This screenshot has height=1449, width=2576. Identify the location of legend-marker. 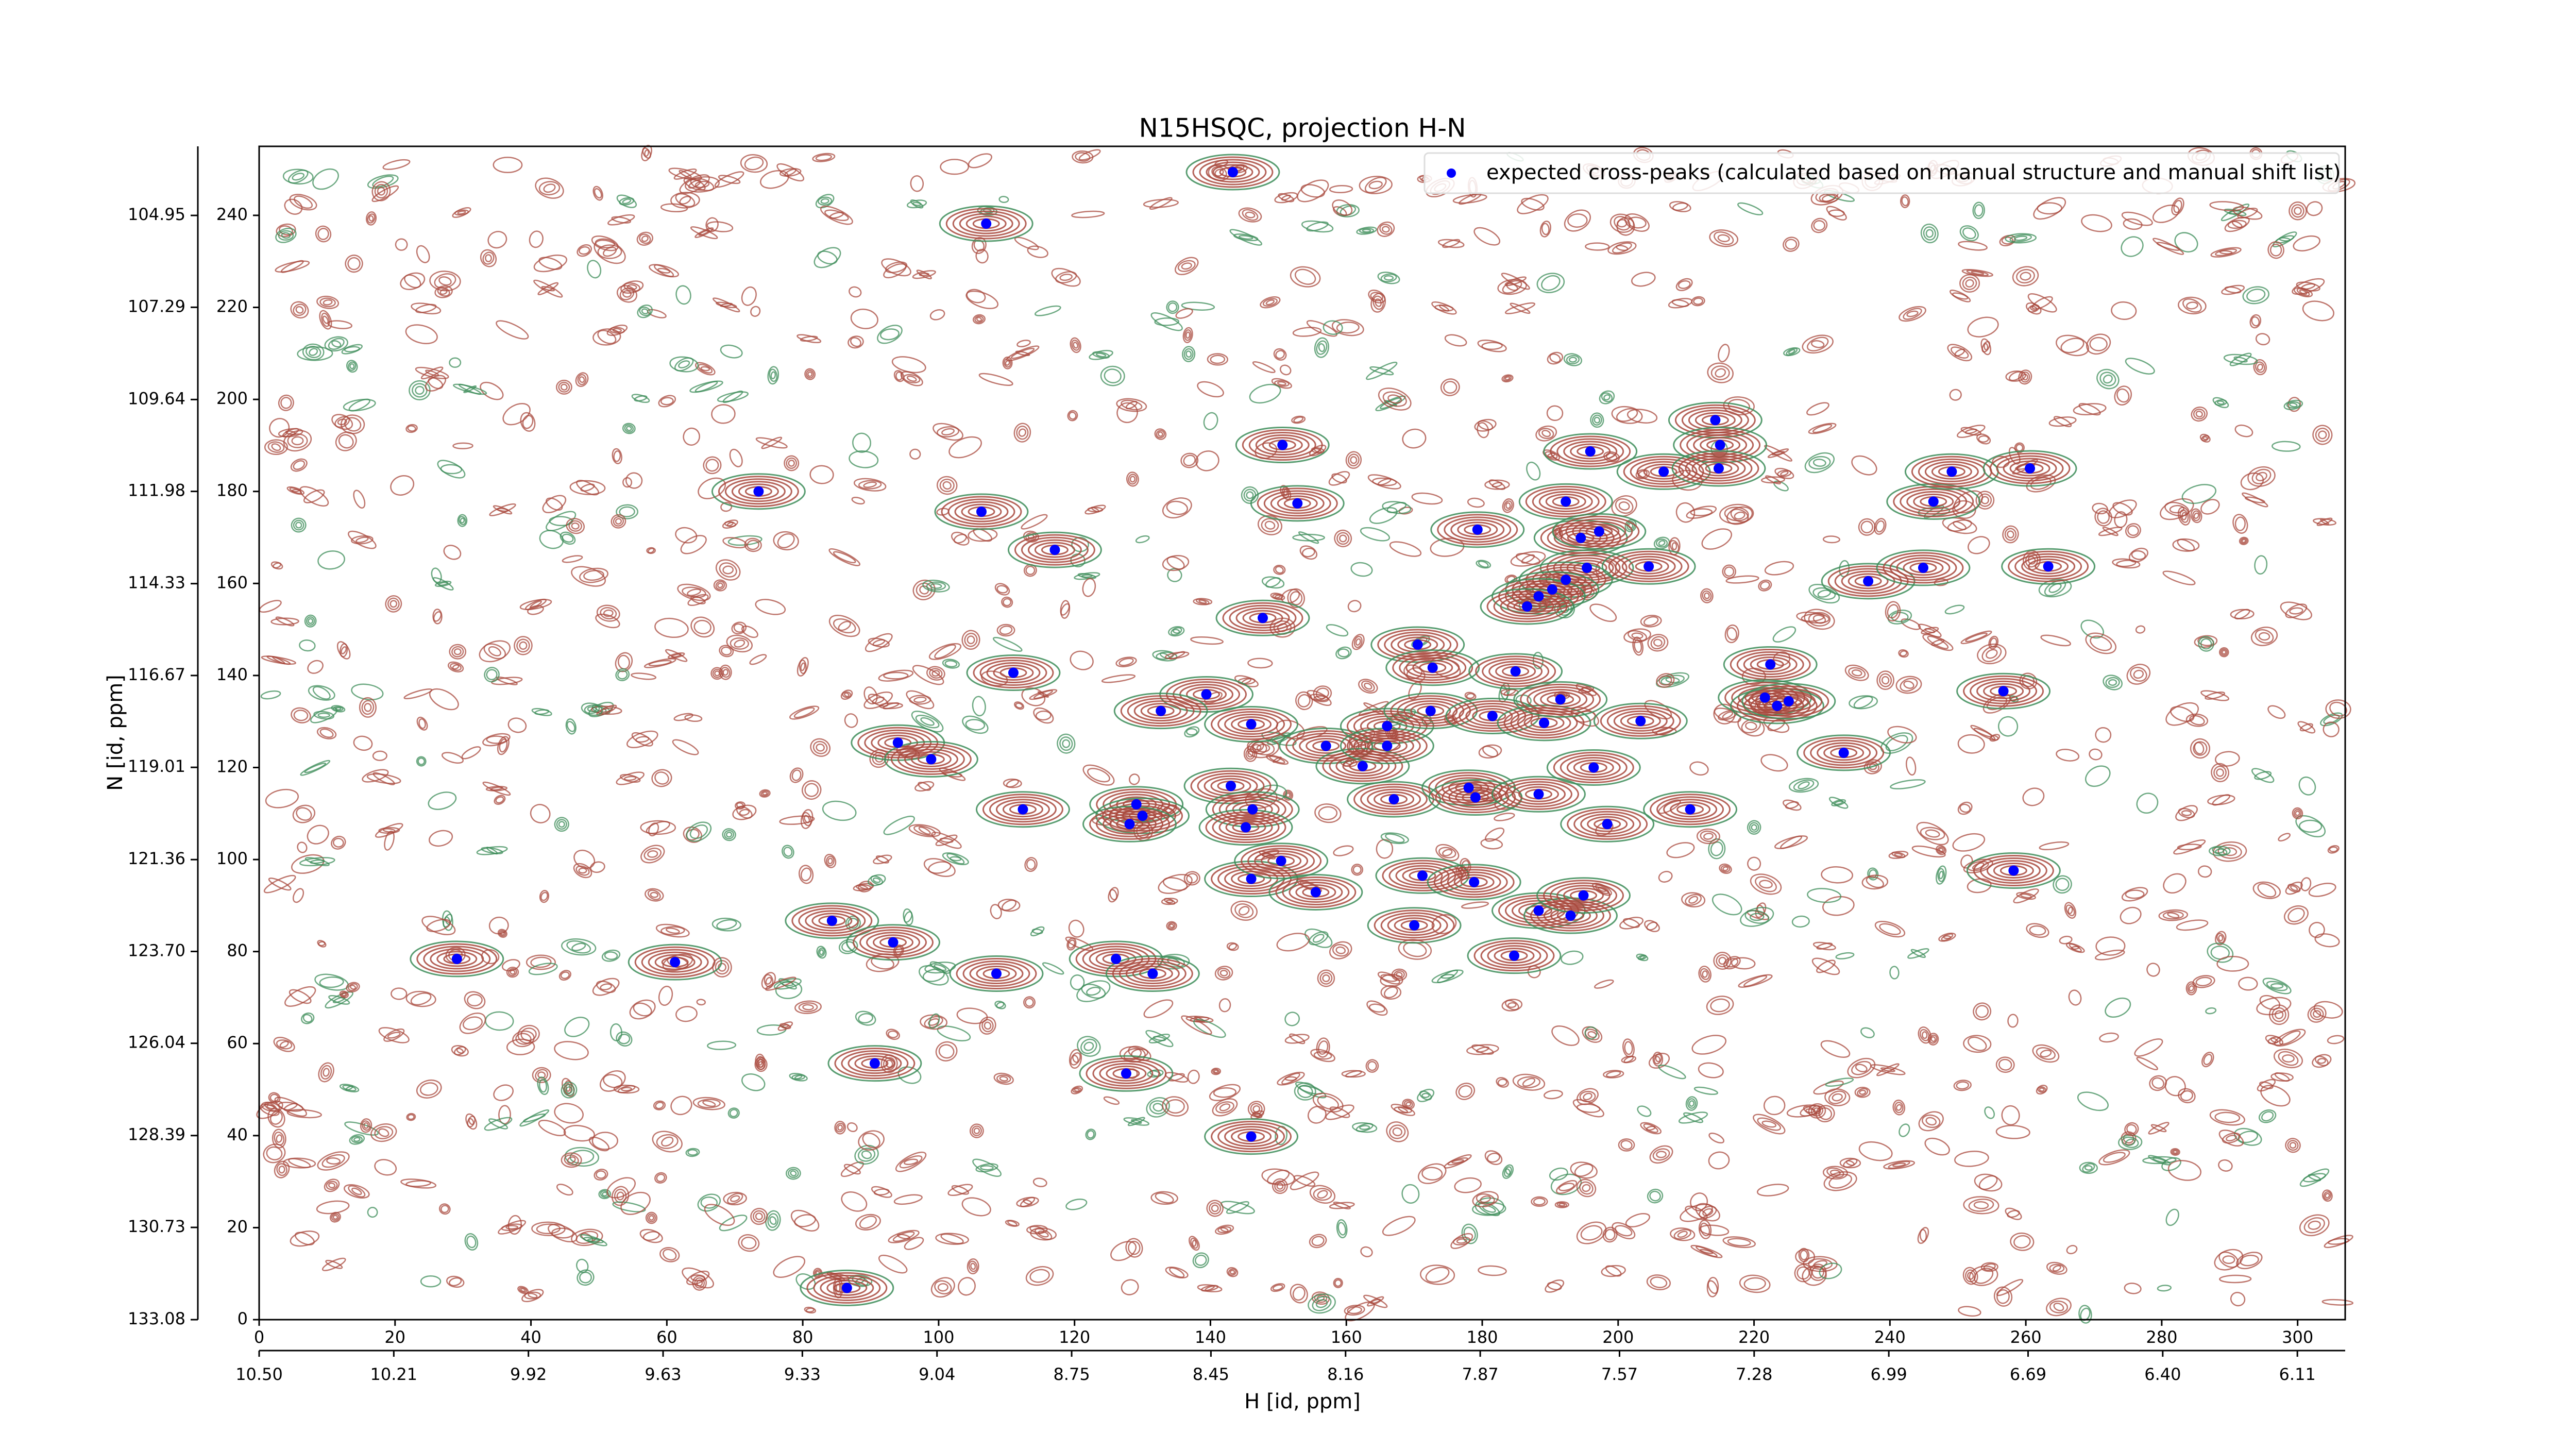
(1451, 173).